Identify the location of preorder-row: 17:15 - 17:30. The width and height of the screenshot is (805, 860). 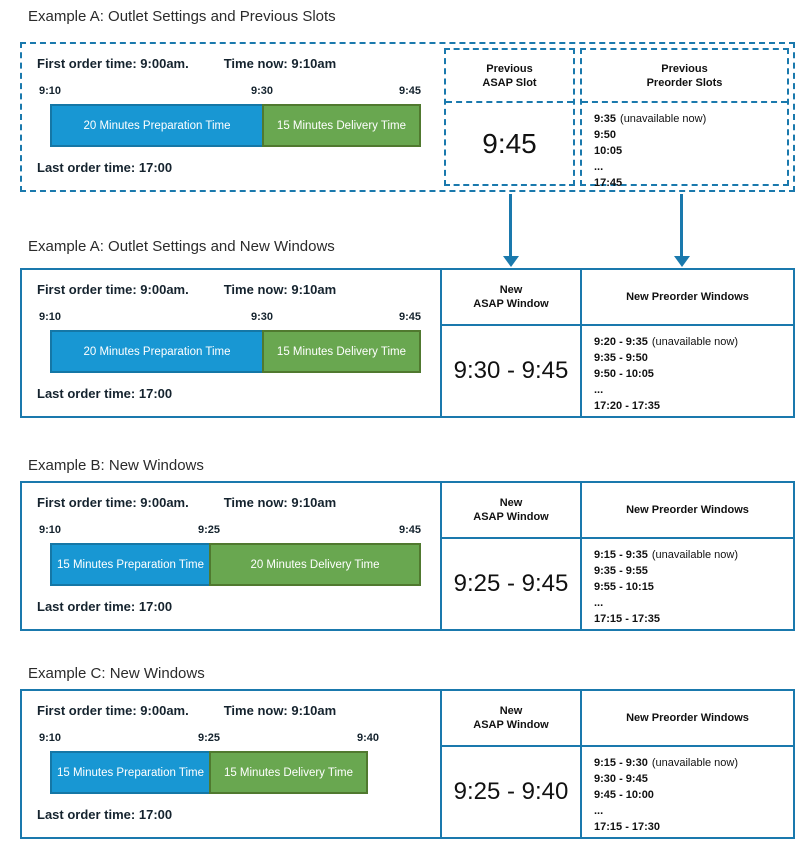
(693, 827).